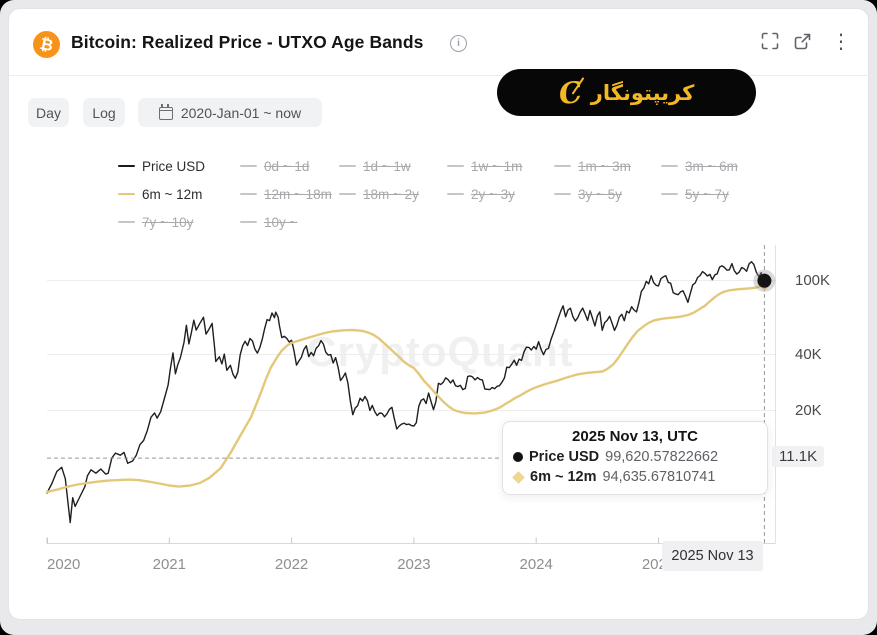  I want to click on legend-item: 5y ~ 7y, so click(708, 194).